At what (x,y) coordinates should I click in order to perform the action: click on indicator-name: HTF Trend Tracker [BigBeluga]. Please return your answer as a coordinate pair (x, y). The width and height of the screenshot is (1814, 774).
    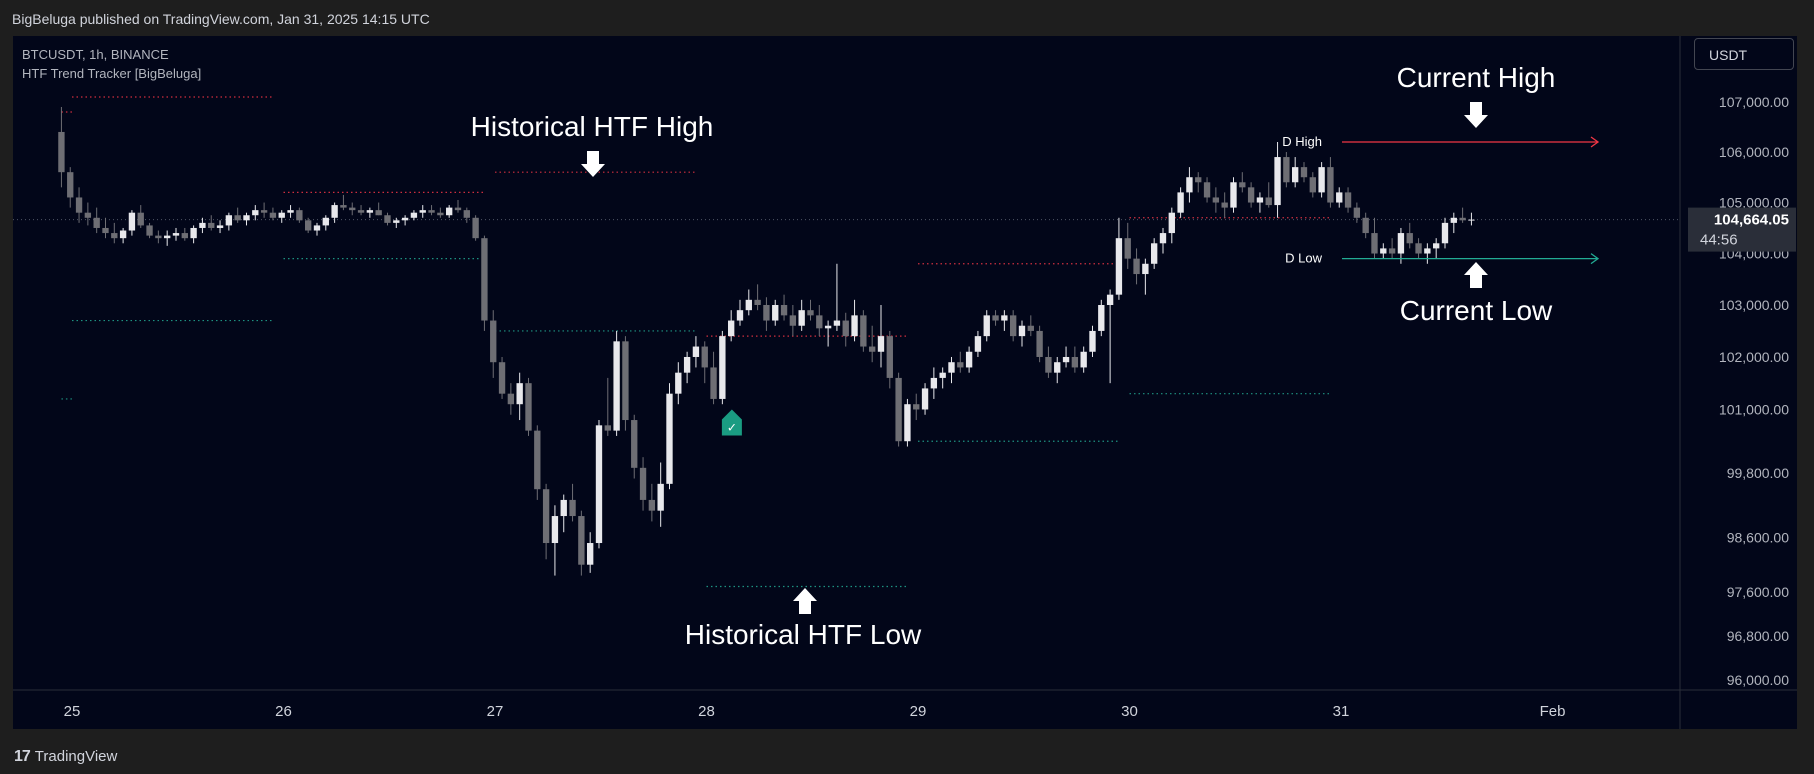
    Looking at the image, I should click on (112, 73).